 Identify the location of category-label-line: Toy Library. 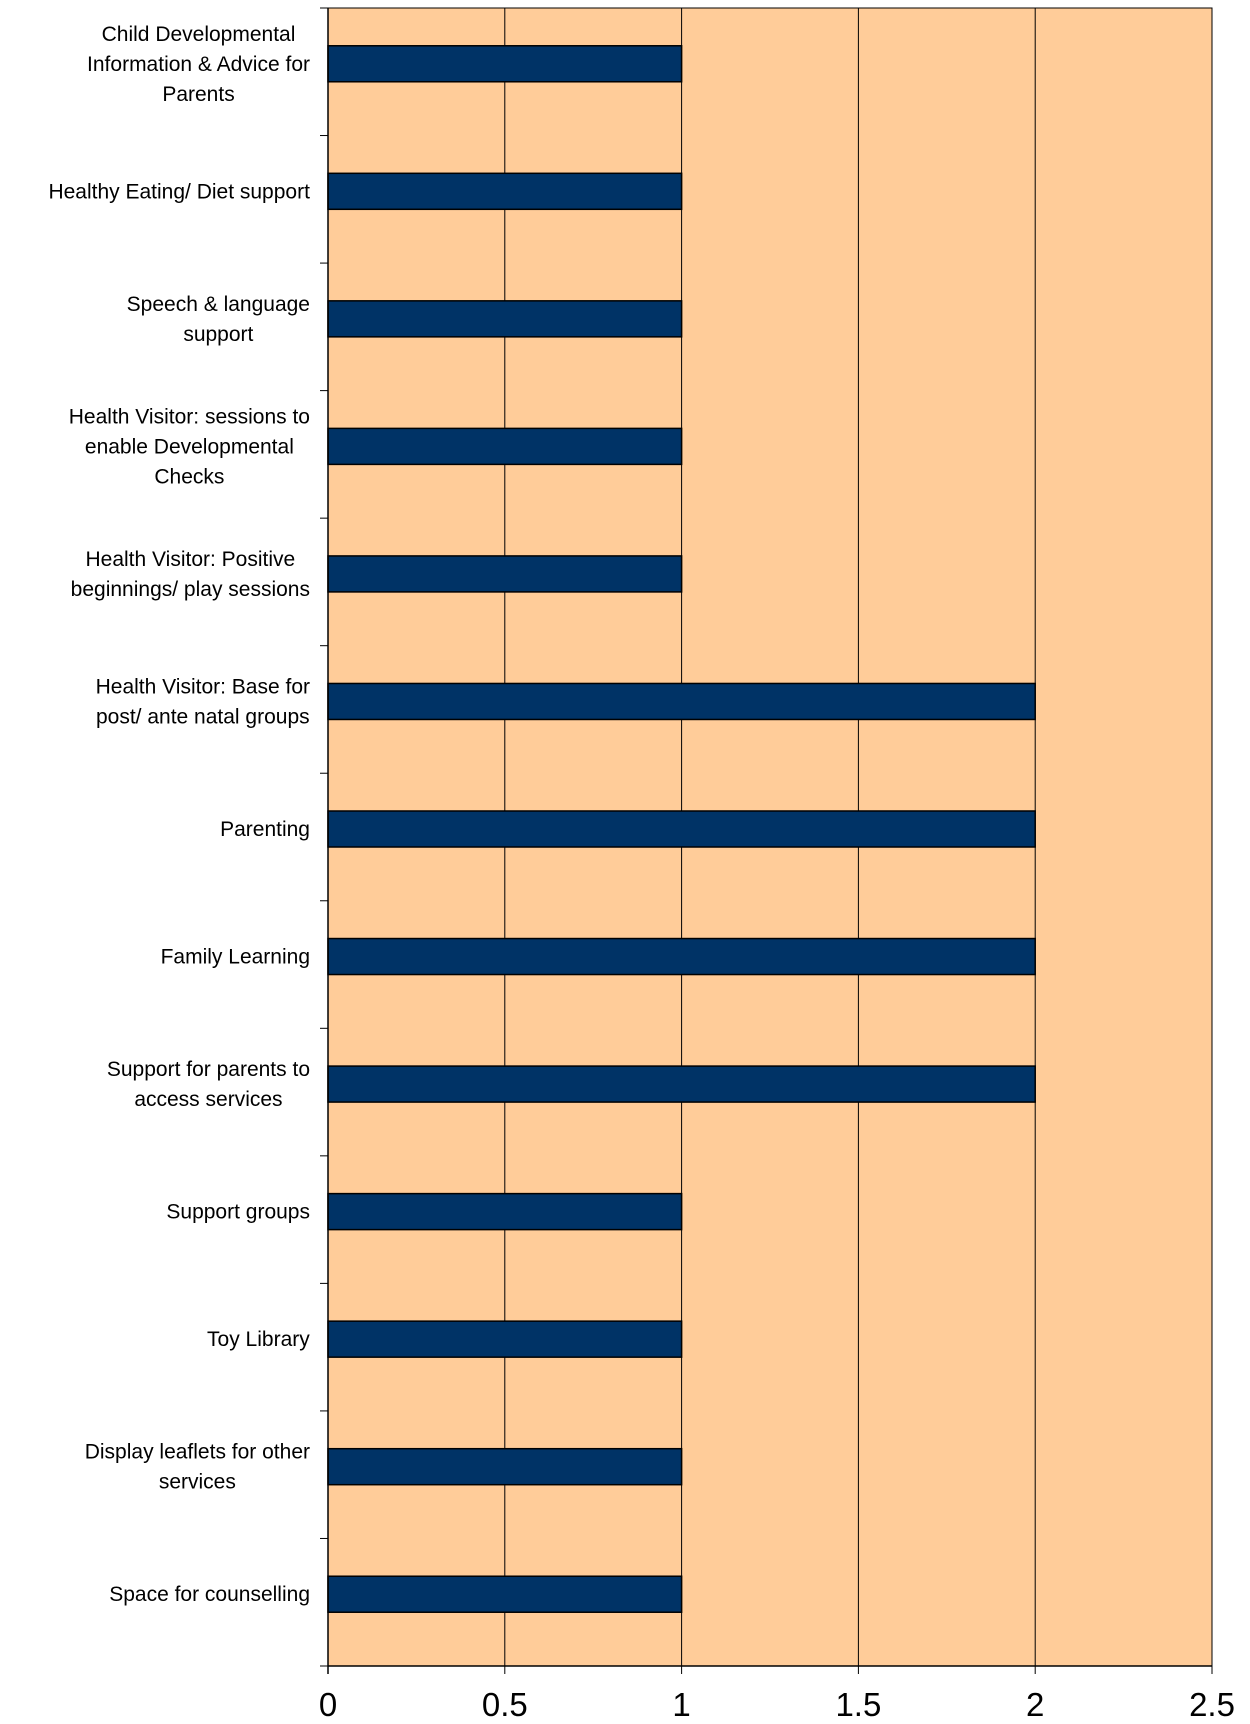
(258, 1339).